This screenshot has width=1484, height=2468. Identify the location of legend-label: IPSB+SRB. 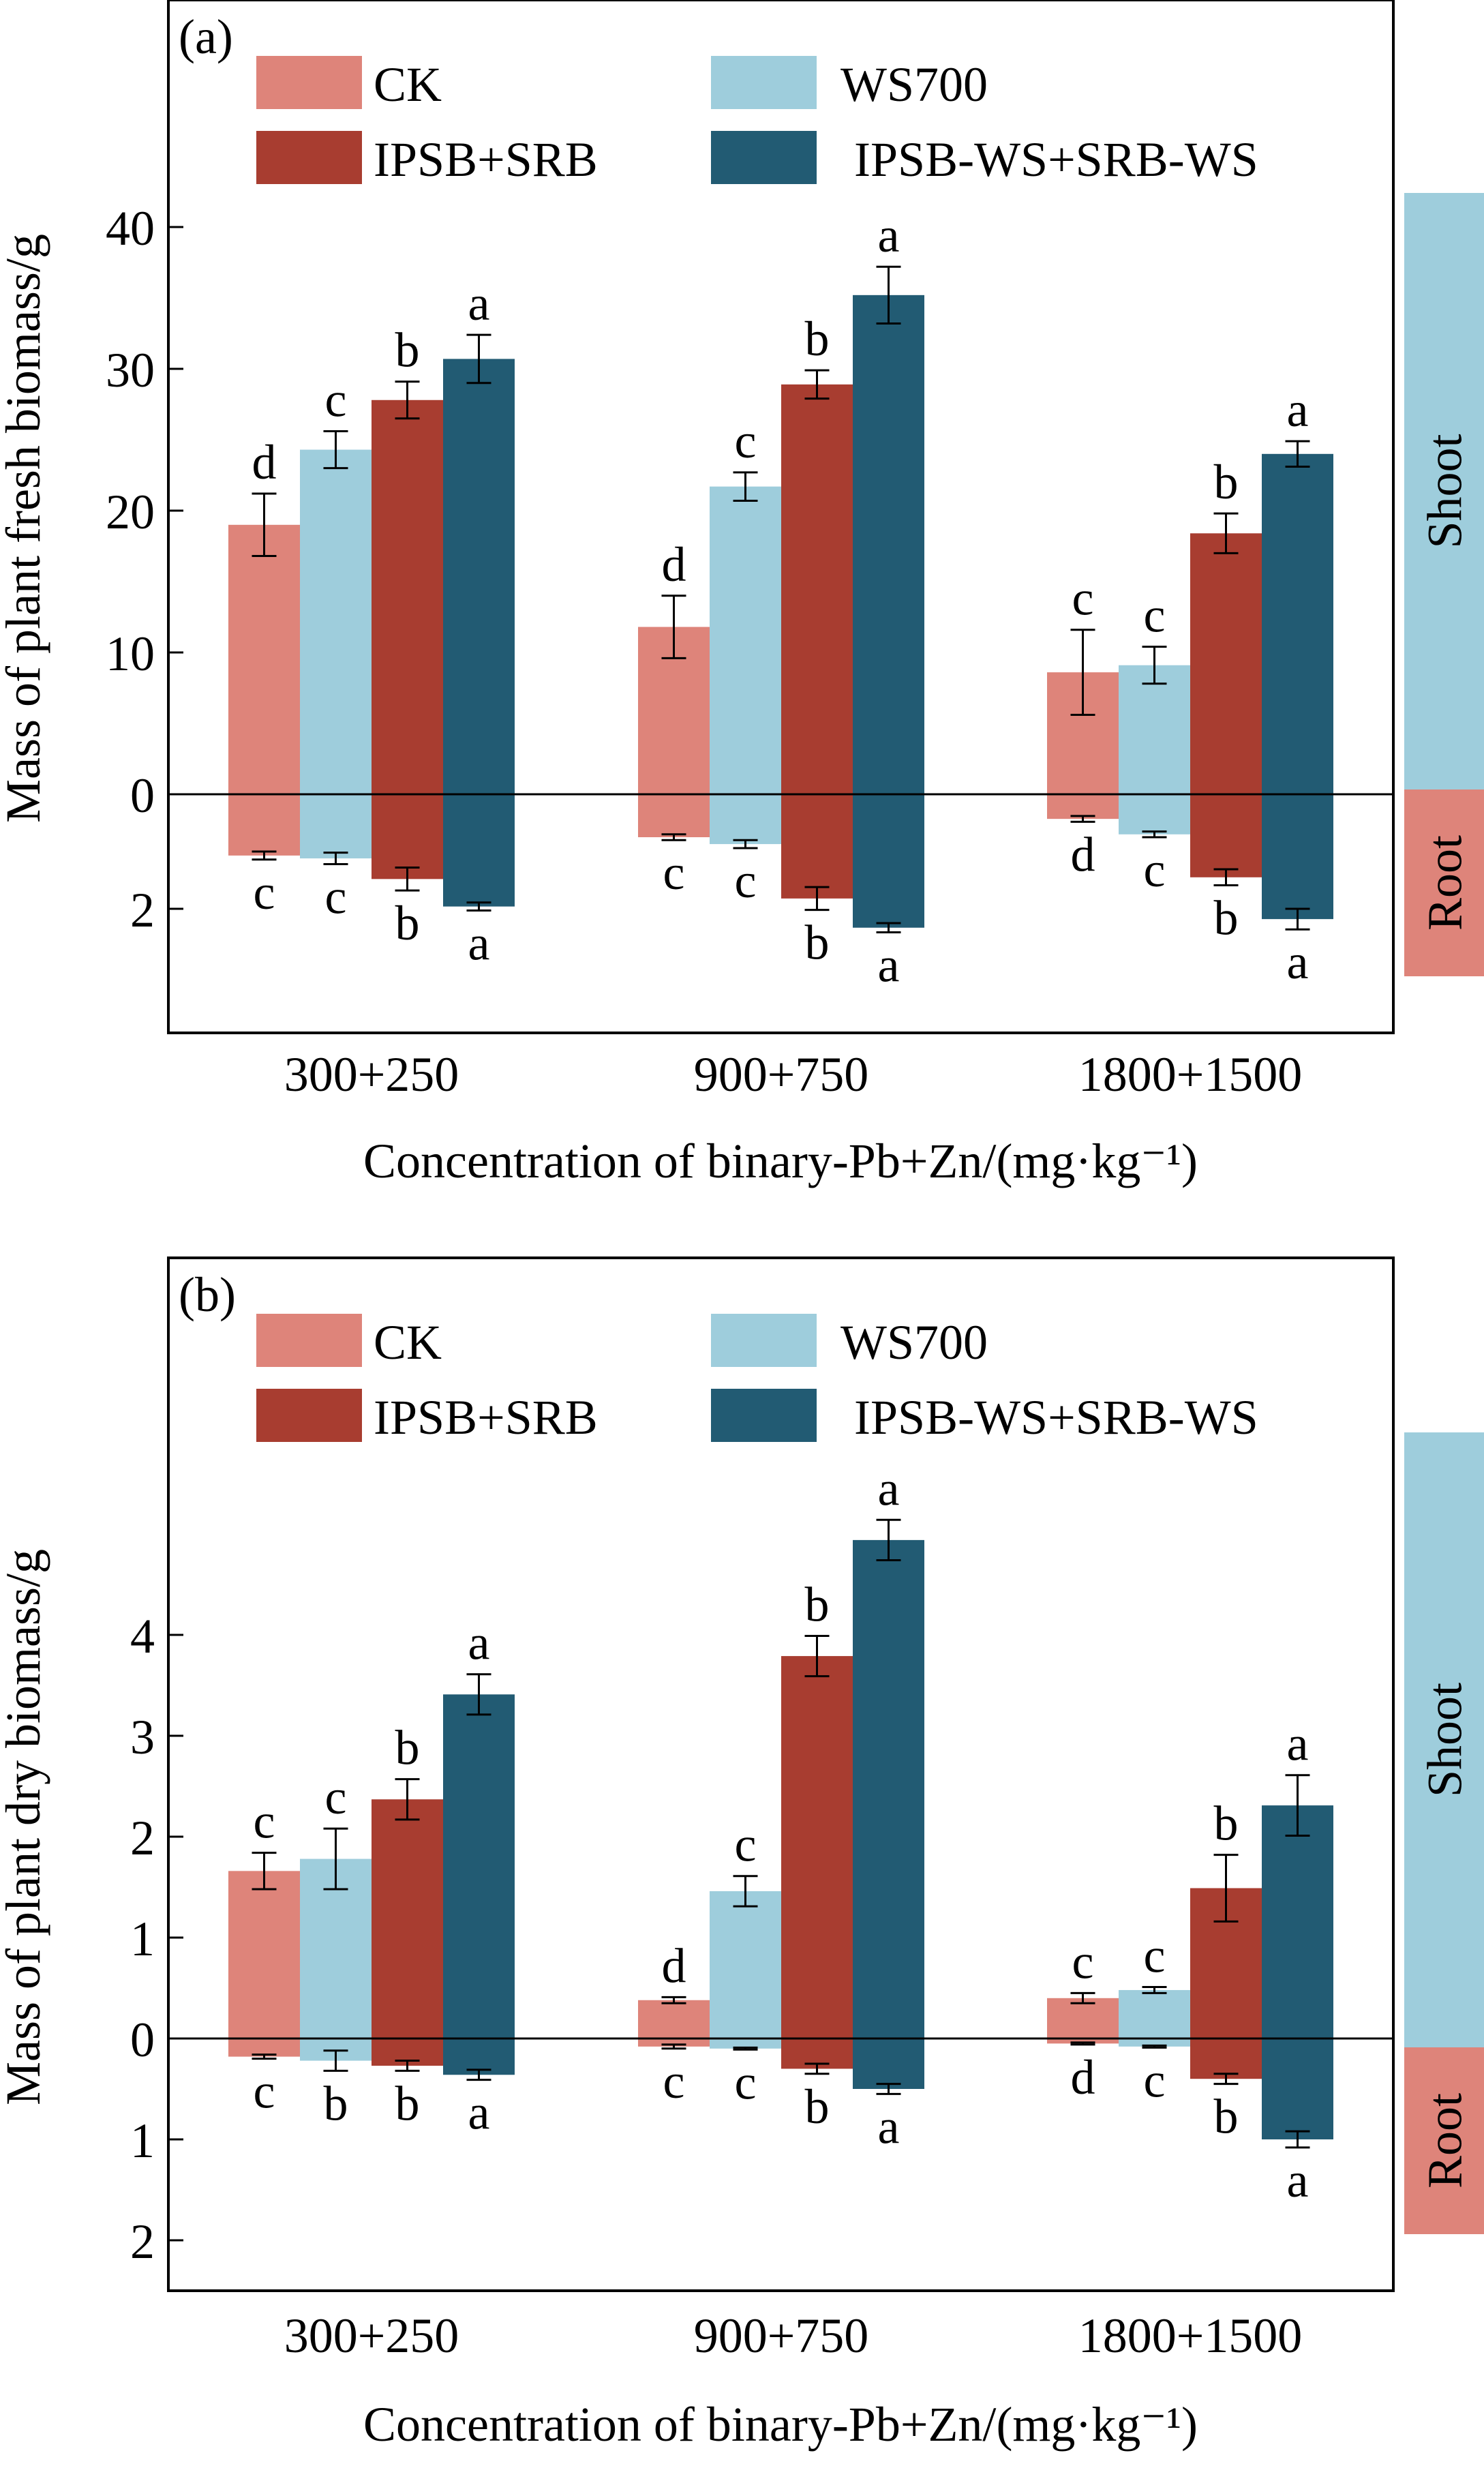
(486, 159).